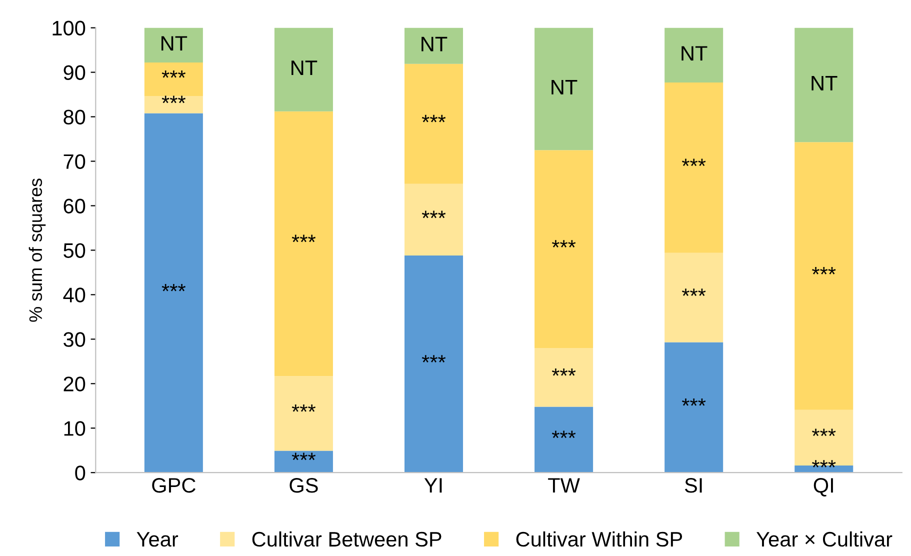 The image size is (911, 556). Describe the element at coordinates (80, 473) in the screenshot. I see `y-tick-label: 0` at that location.